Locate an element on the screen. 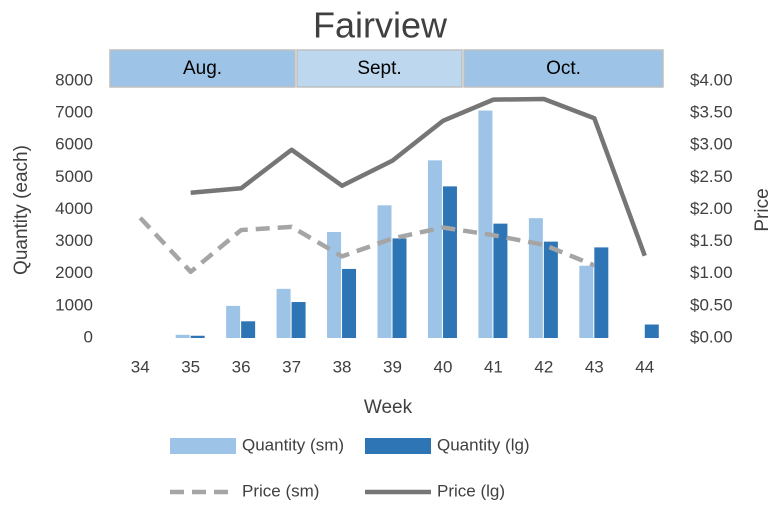  y2-tick-label: $1.00 is located at coordinates (711, 272).